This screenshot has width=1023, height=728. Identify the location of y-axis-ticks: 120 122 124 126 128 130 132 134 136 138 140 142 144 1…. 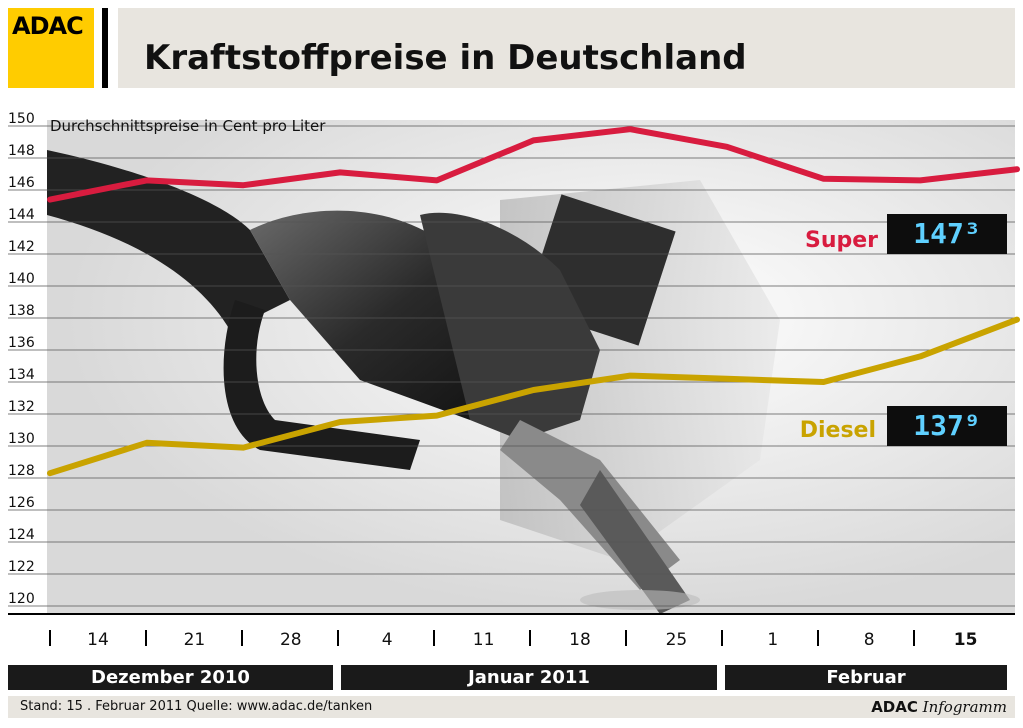
(21, 359).